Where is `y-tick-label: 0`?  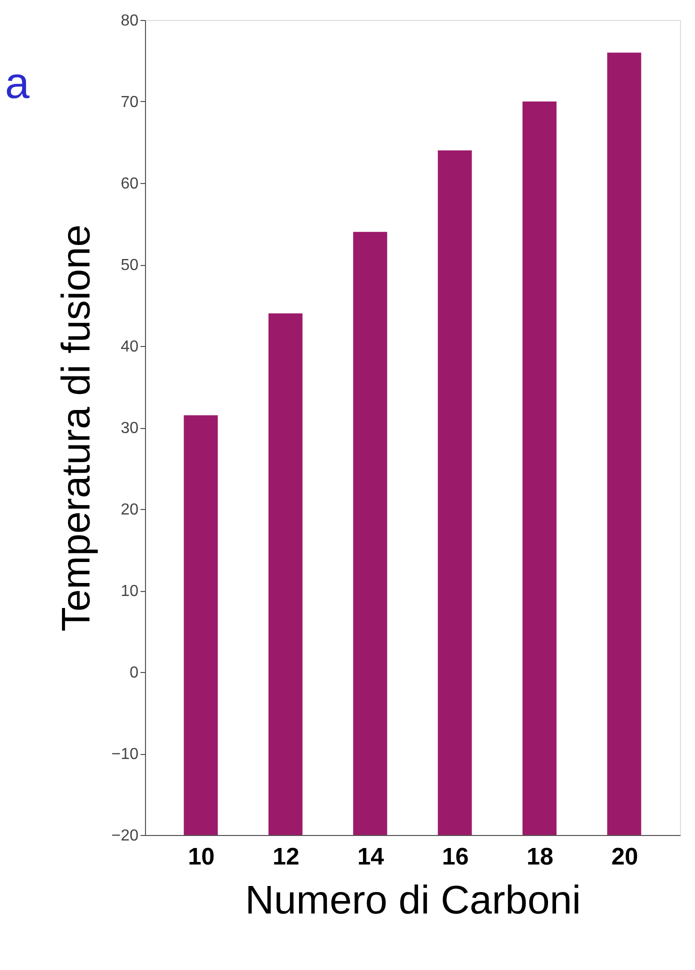 y-tick-label: 0 is located at coordinates (134, 673).